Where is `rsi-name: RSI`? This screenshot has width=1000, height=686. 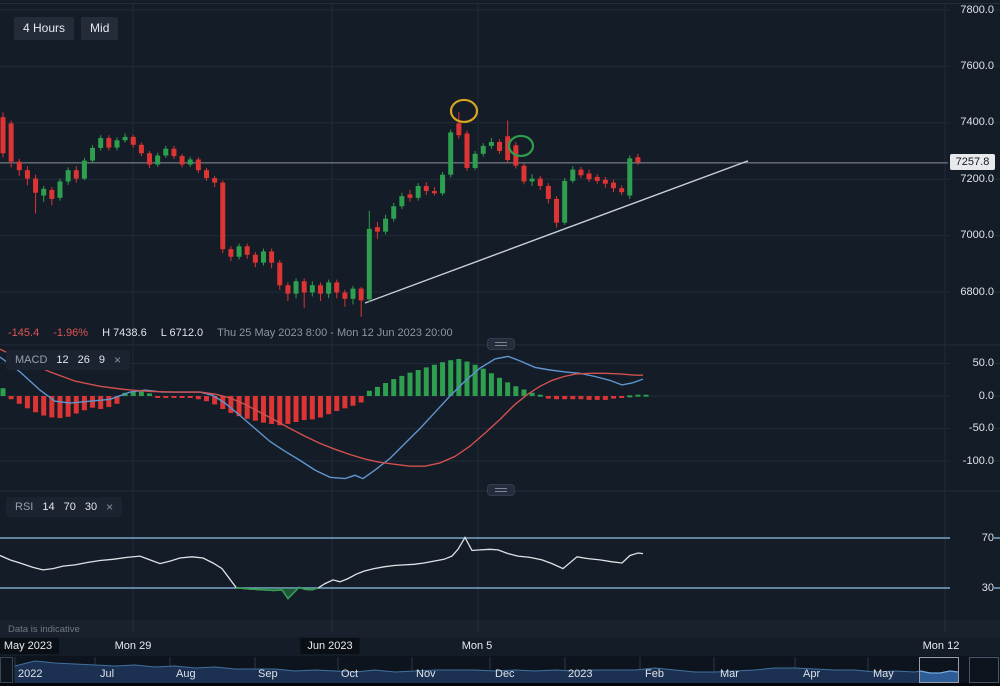
rsi-name: RSI is located at coordinates (24, 507).